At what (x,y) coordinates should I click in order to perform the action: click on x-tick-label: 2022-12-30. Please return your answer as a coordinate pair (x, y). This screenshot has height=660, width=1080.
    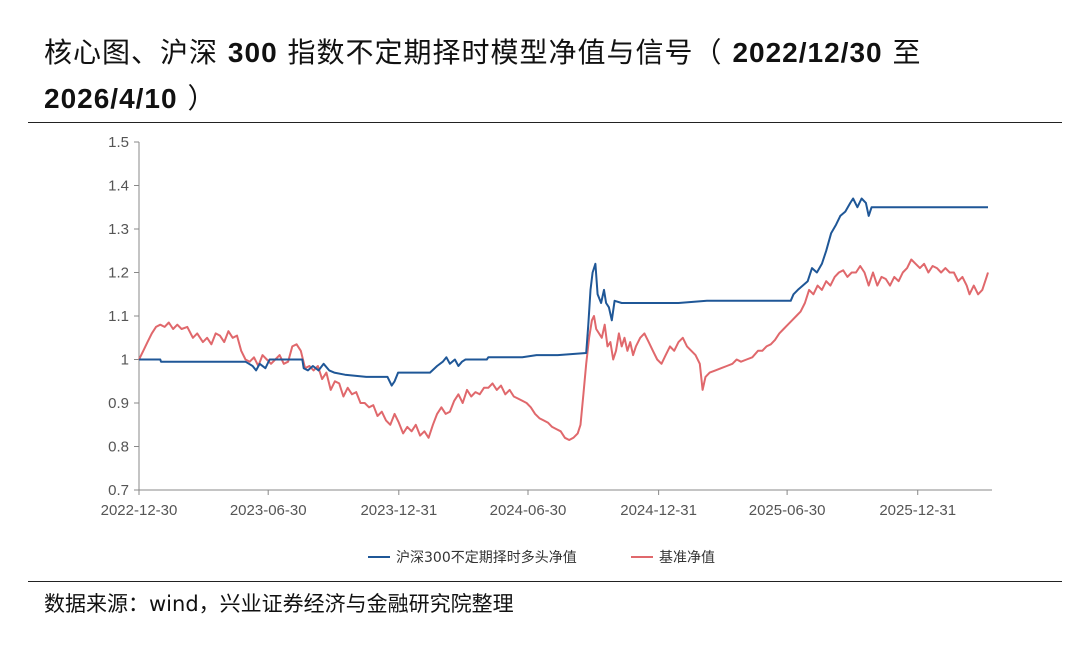
    Looking at the image, I should click on (139, 510).